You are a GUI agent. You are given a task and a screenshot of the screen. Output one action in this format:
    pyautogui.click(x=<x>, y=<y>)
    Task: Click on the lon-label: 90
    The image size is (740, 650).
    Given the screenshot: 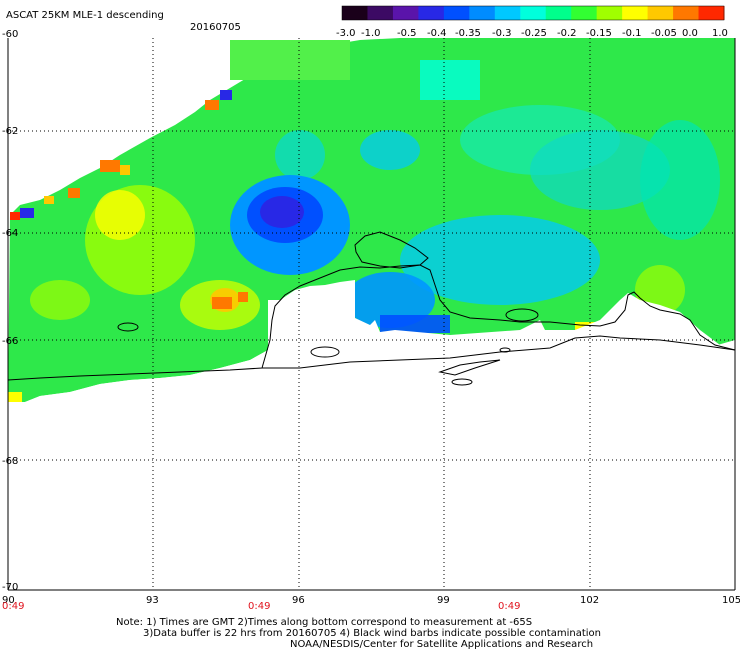 What is the action you would take?
    pyautogui.click(x=8, y=600)
    